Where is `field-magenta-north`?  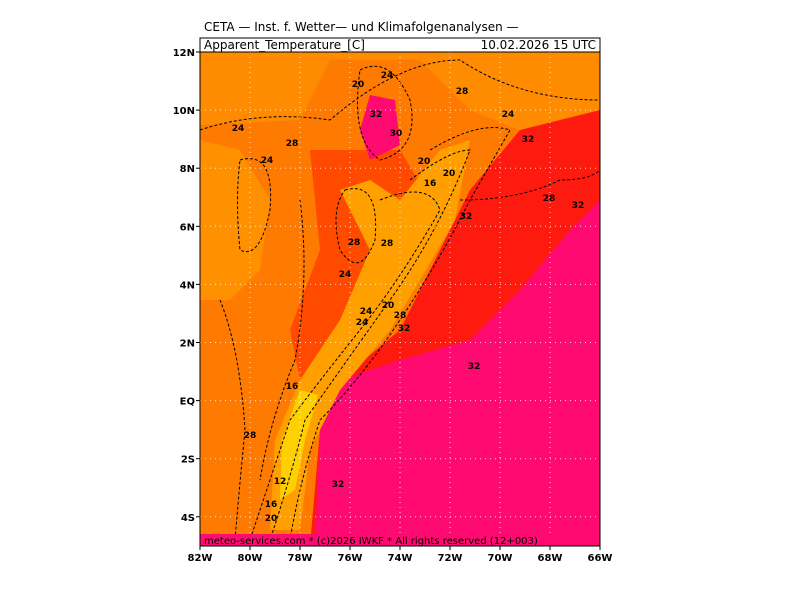
field-magenta-north is located at coordinates (380, 127).